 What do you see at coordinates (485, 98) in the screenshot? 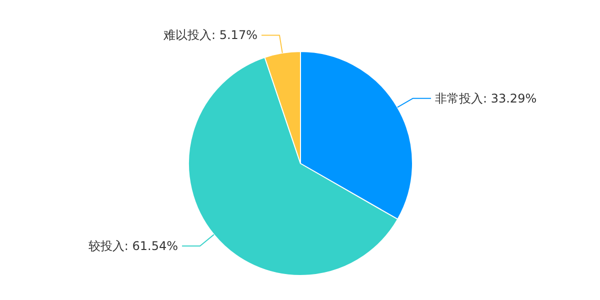
I see `slice-label: 非常投入: 33.29%` at bounding box center [485, 98].